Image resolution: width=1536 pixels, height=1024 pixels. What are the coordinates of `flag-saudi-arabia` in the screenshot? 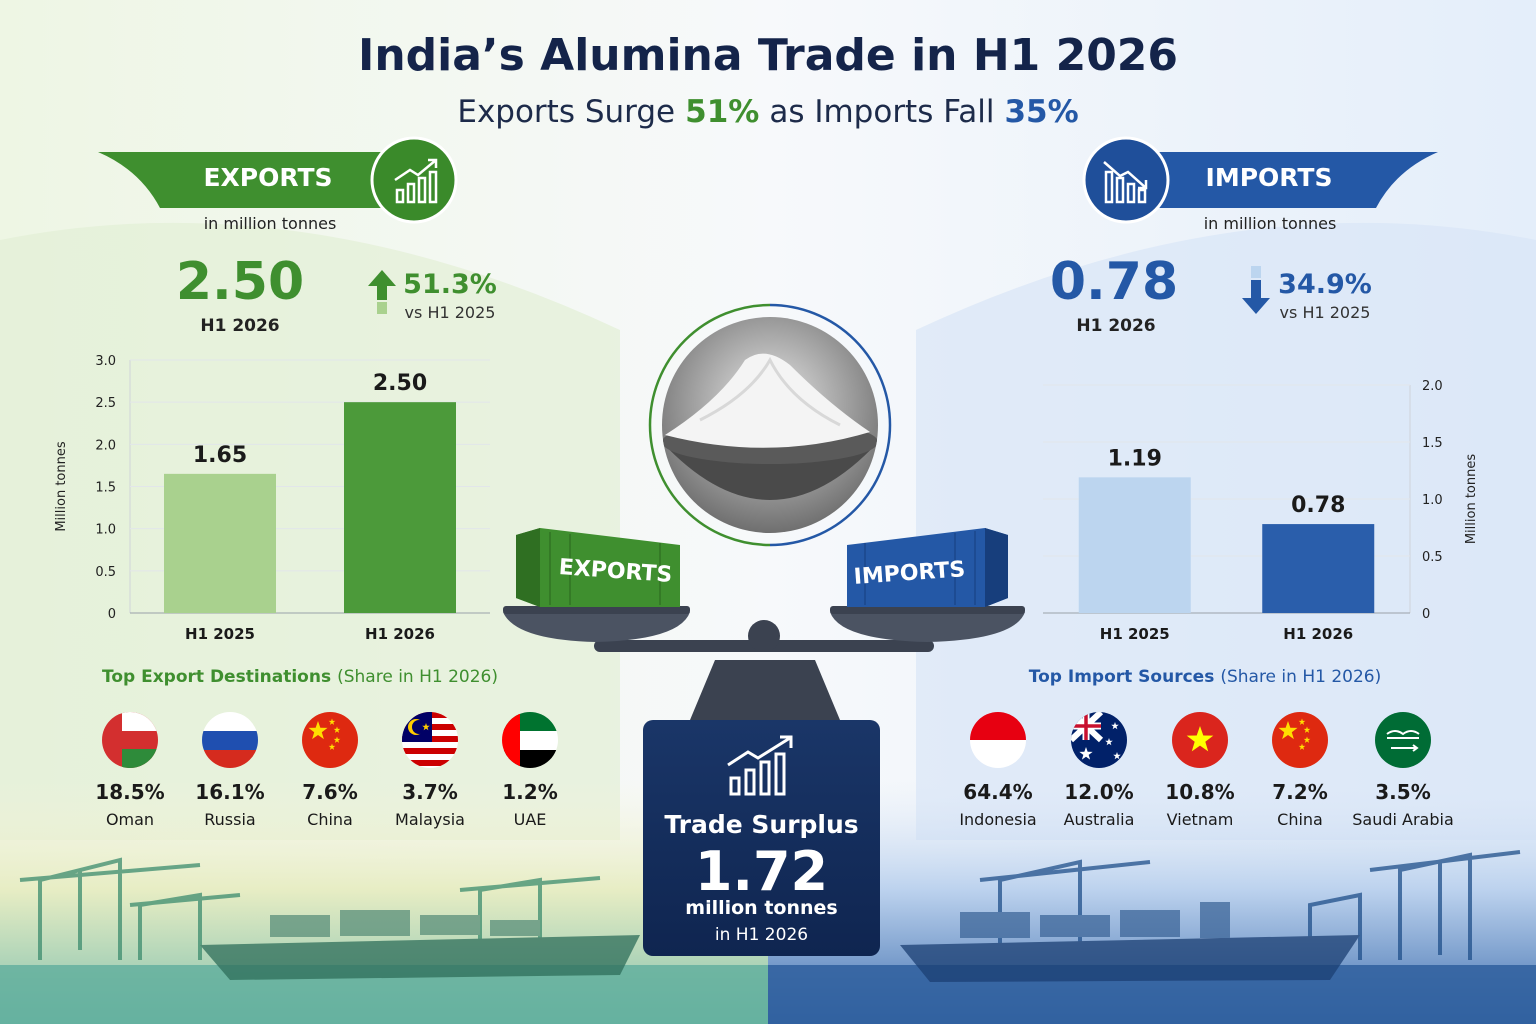 It's located at (1403, 740).